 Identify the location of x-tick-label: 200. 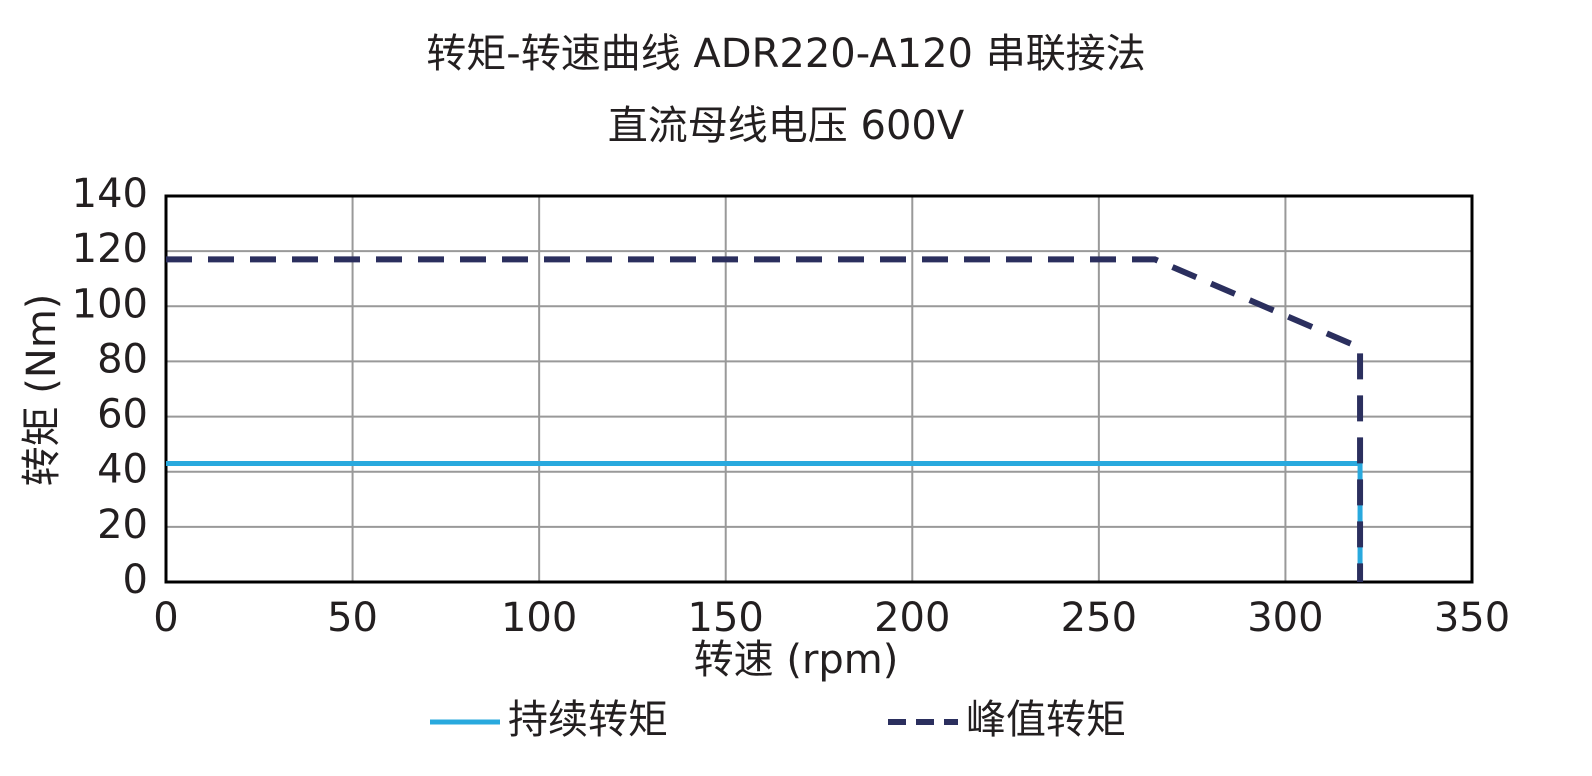
(912, 618).